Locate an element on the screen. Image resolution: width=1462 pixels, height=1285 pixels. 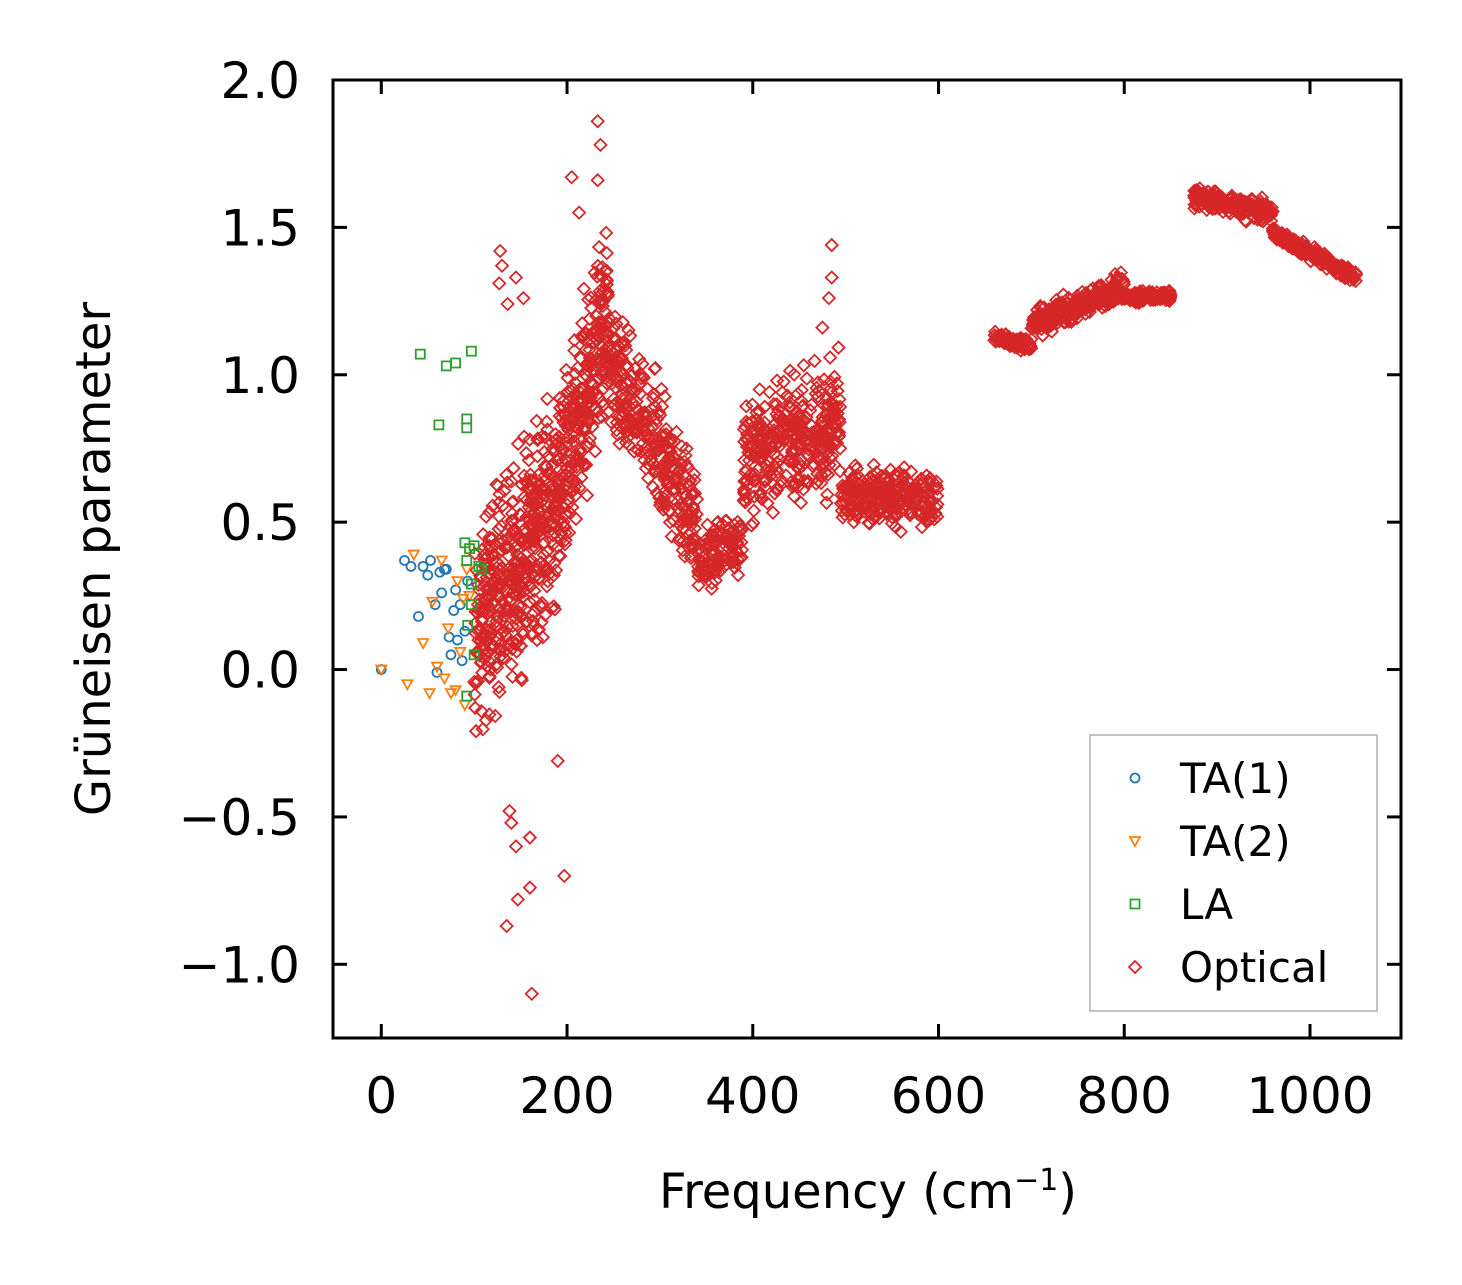
x-axis-label-text: Frequency (cm is located at coordinates (836, 1192).